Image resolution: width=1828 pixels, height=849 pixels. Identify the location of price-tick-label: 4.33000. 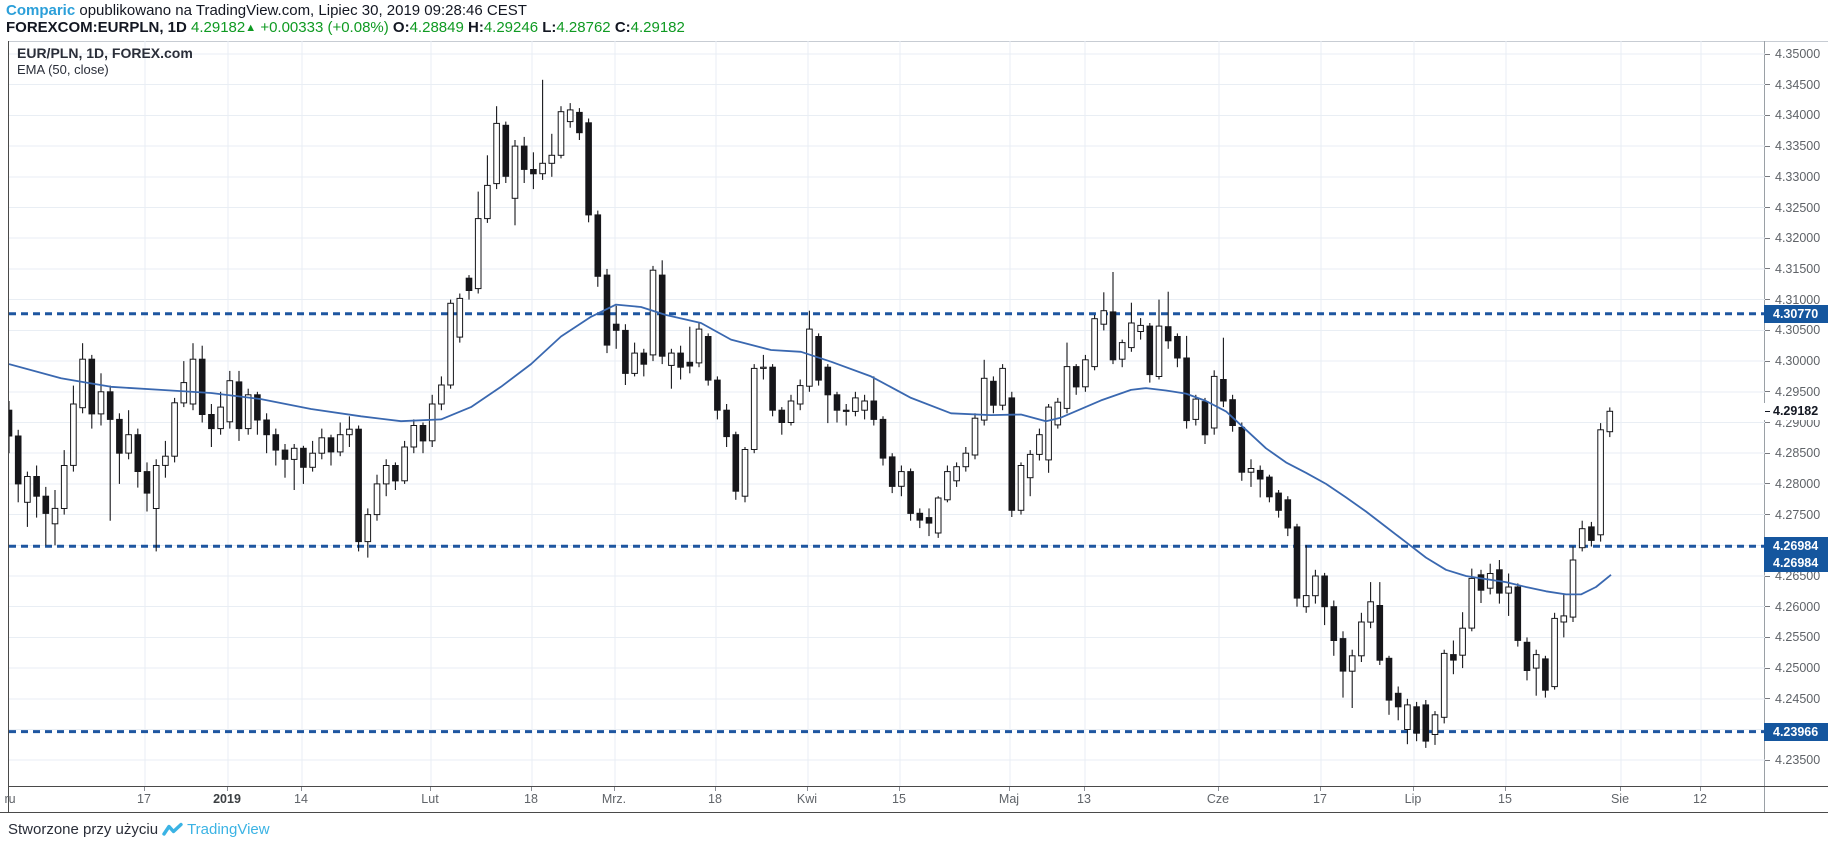
(1798, 176).